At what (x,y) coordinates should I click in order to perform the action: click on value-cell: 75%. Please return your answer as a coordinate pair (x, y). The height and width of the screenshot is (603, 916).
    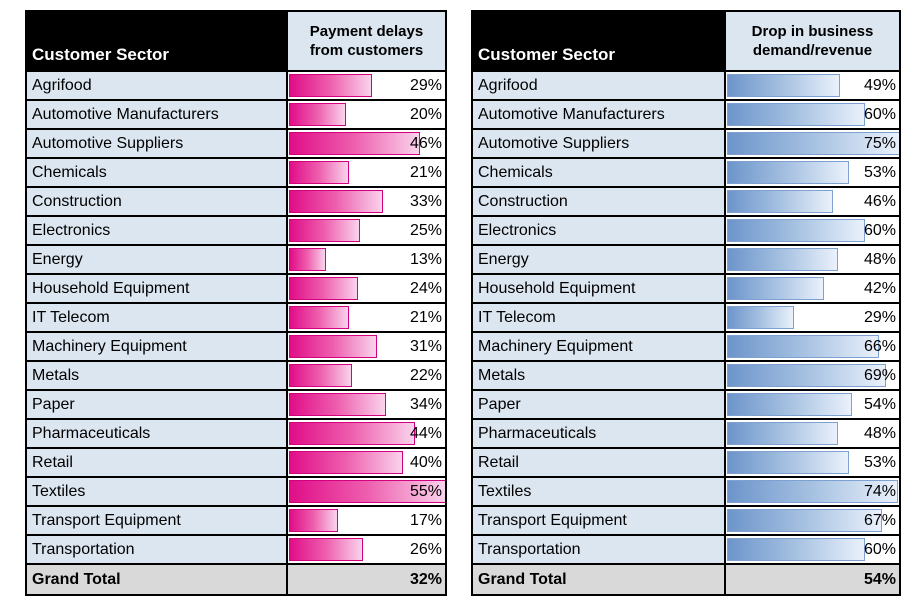
    Looking at the image, I should click on (812, 143).